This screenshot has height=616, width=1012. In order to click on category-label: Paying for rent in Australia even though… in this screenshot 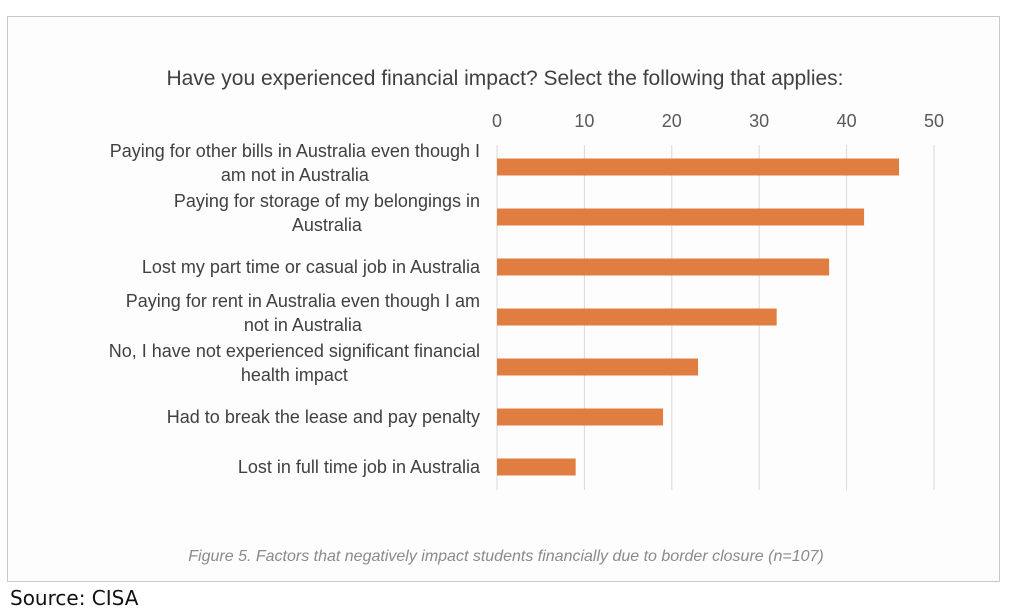, I will do `click(303, 301)`.